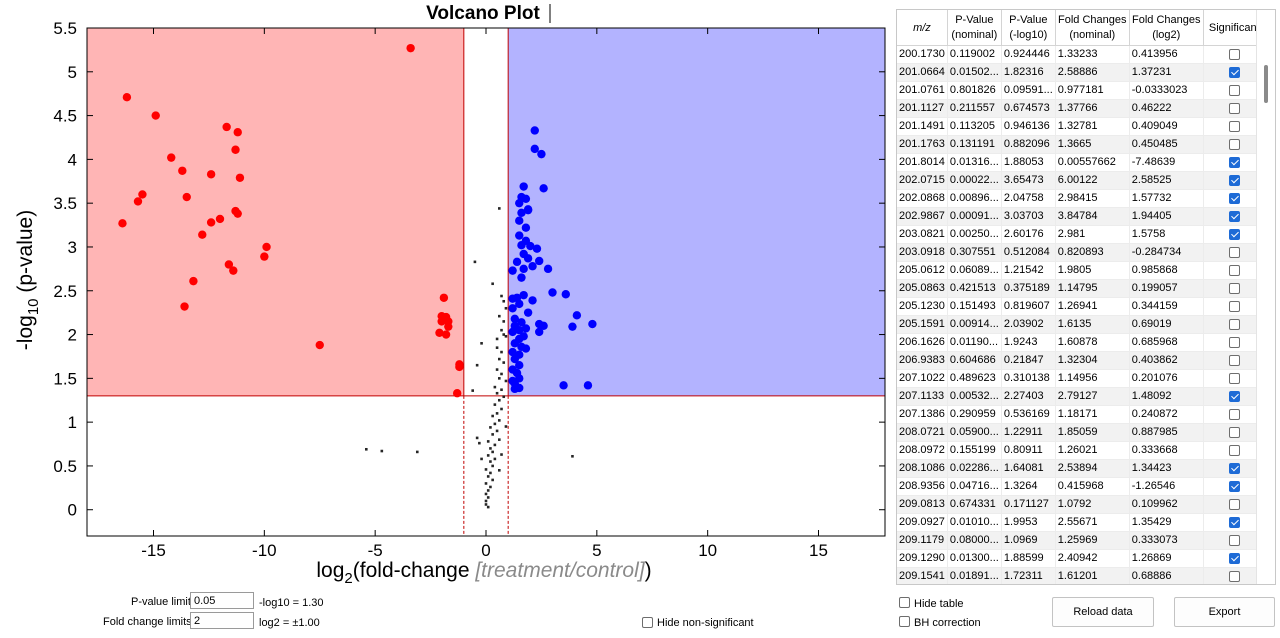  I want to click on column-header: m/z, so click(922, 28).